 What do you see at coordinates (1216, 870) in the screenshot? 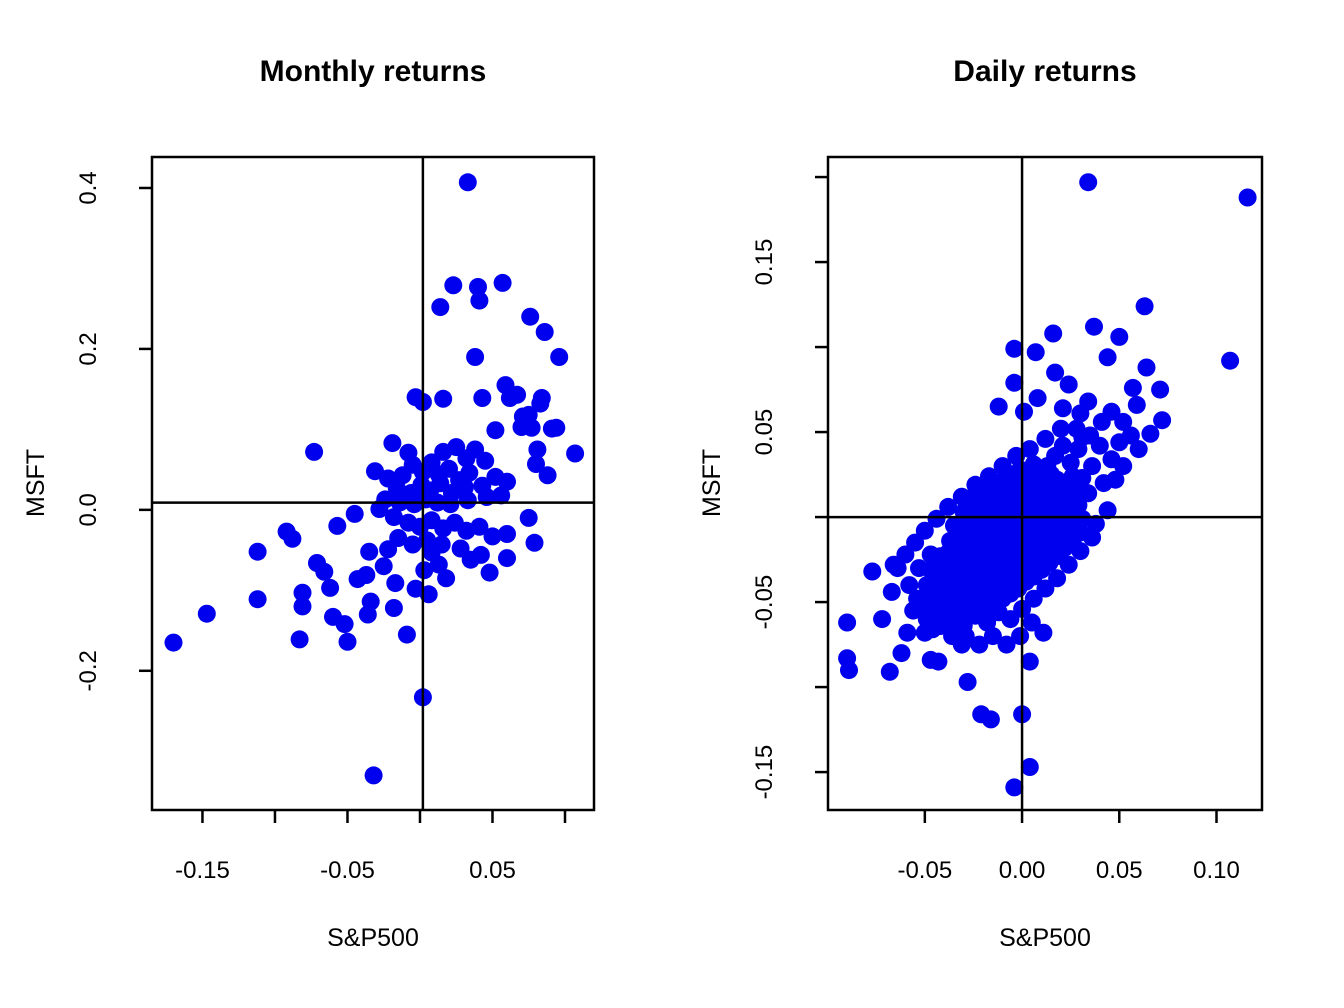
I see `x-tick-label: 0.10` at bounding box center [1216, 870].